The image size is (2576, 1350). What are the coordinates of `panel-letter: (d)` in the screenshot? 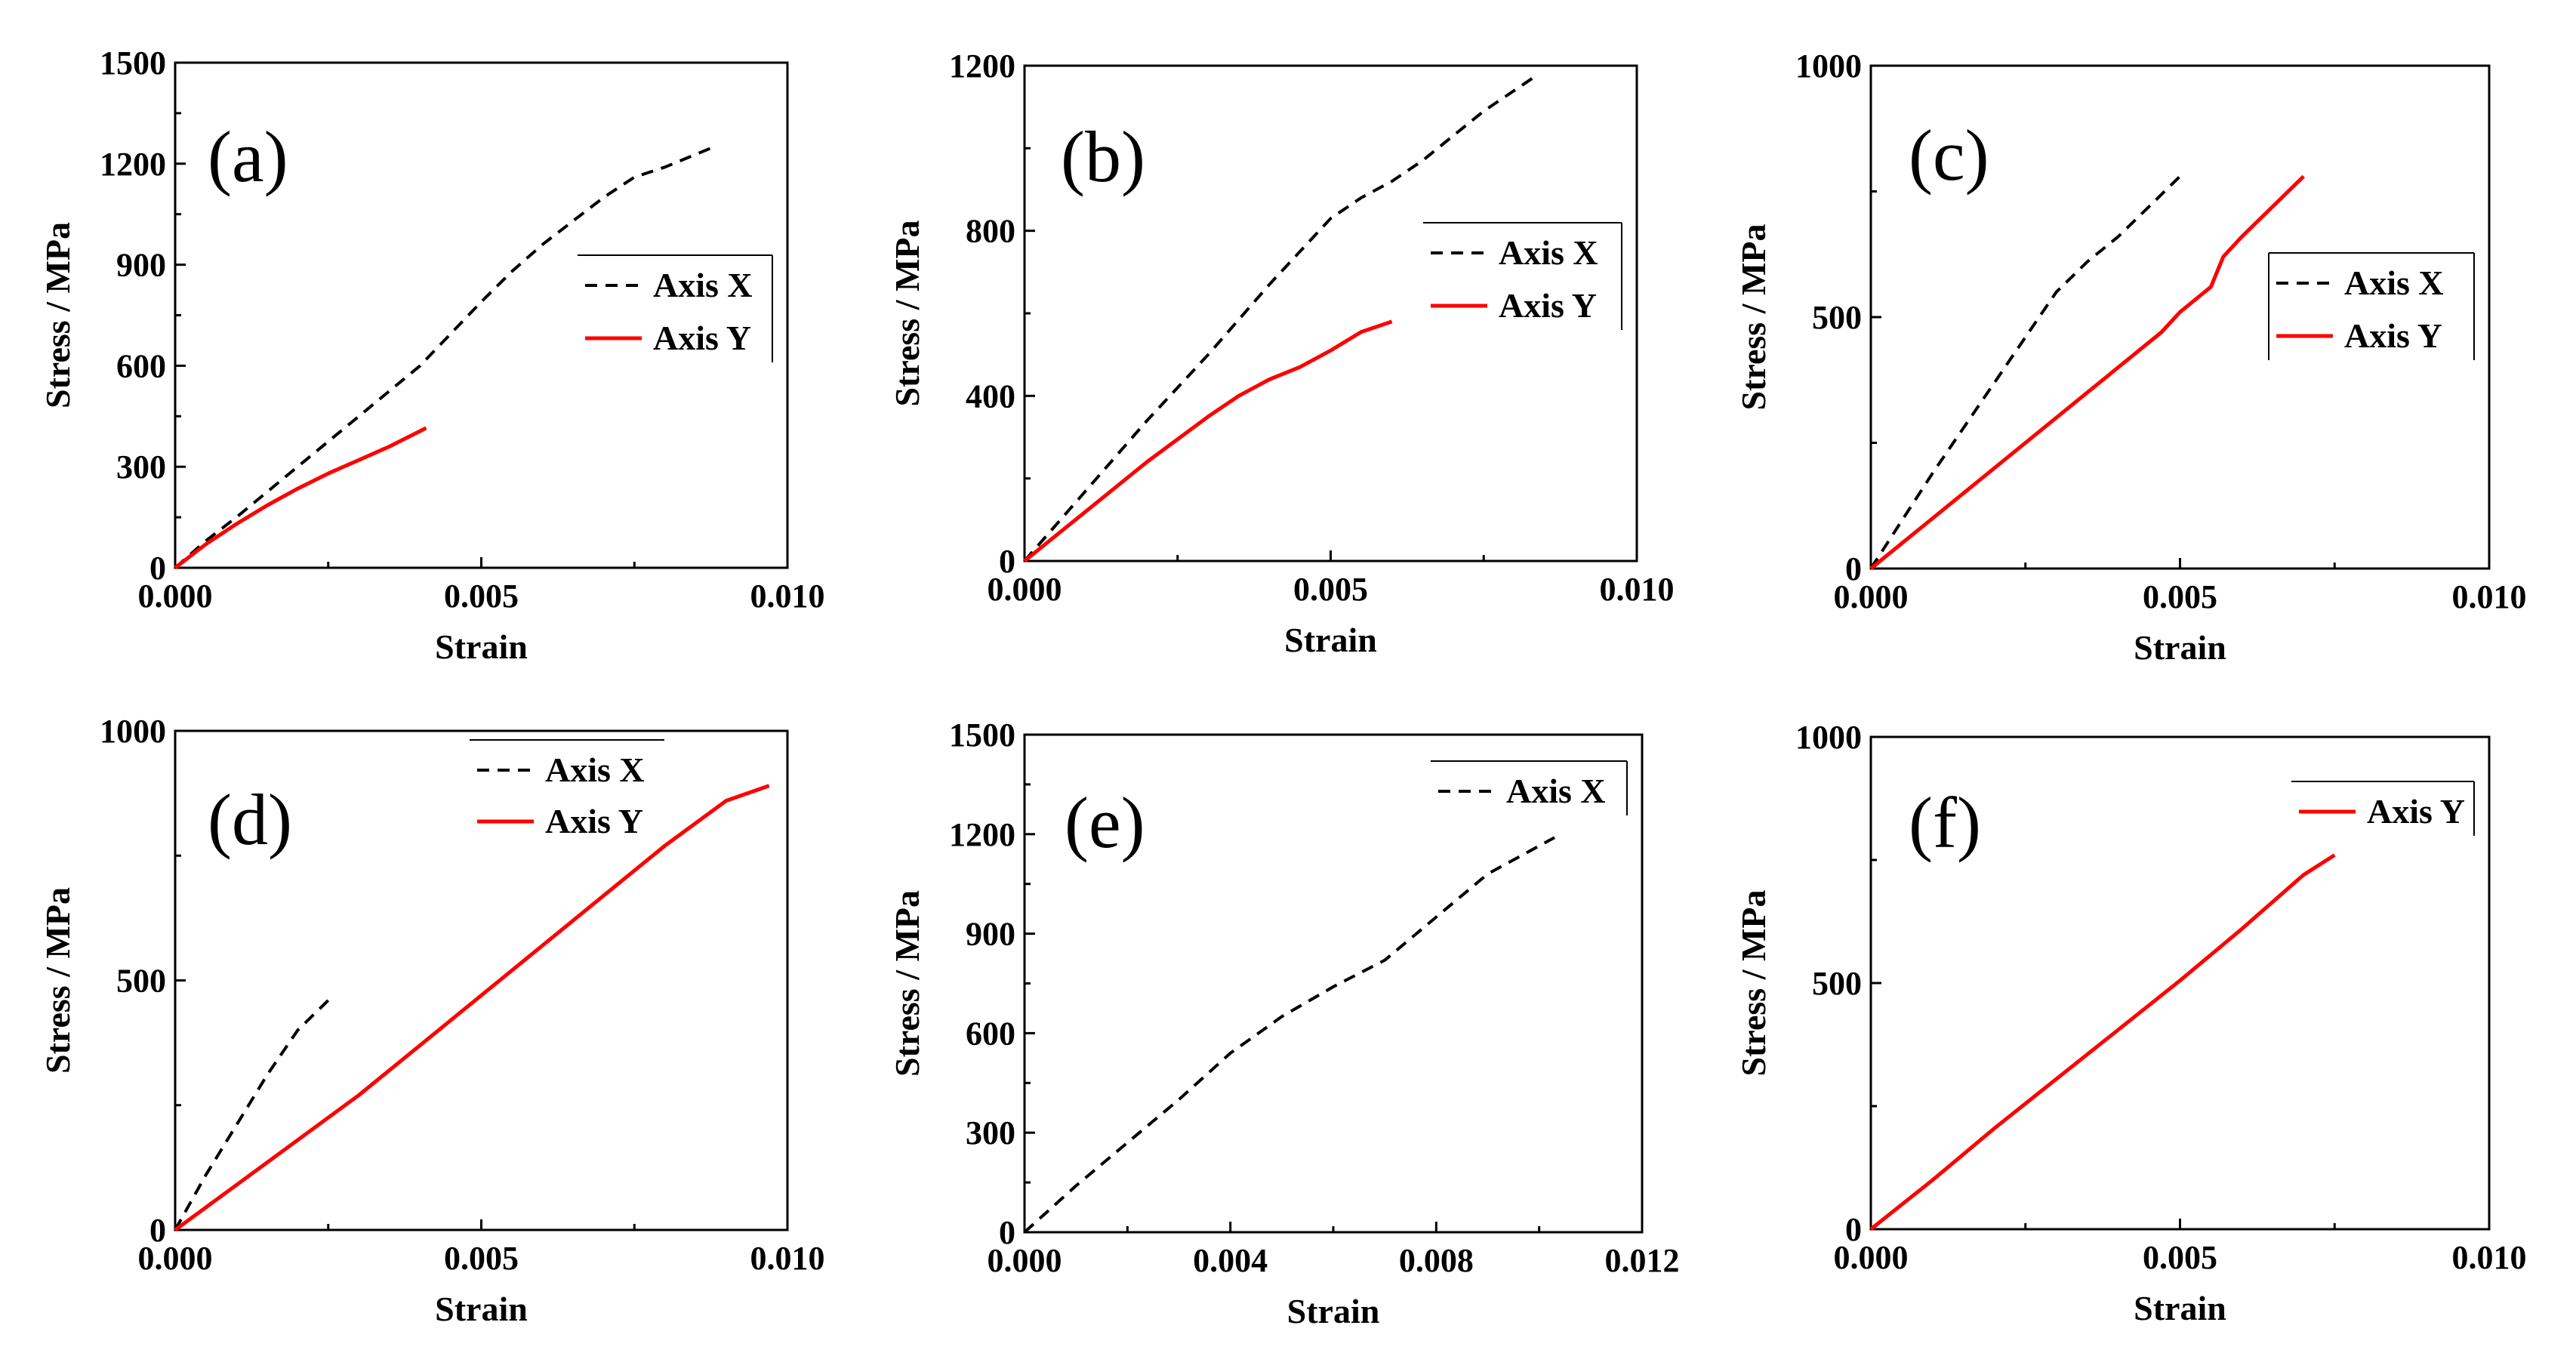 It's located at (250, 819).